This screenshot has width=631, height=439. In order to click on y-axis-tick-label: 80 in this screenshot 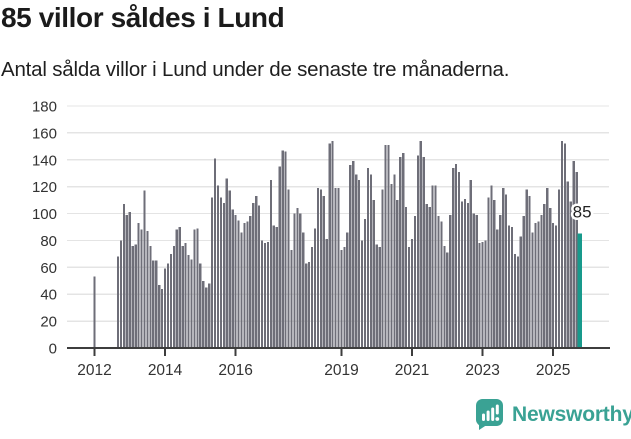, I will do `click(48, 241)`.